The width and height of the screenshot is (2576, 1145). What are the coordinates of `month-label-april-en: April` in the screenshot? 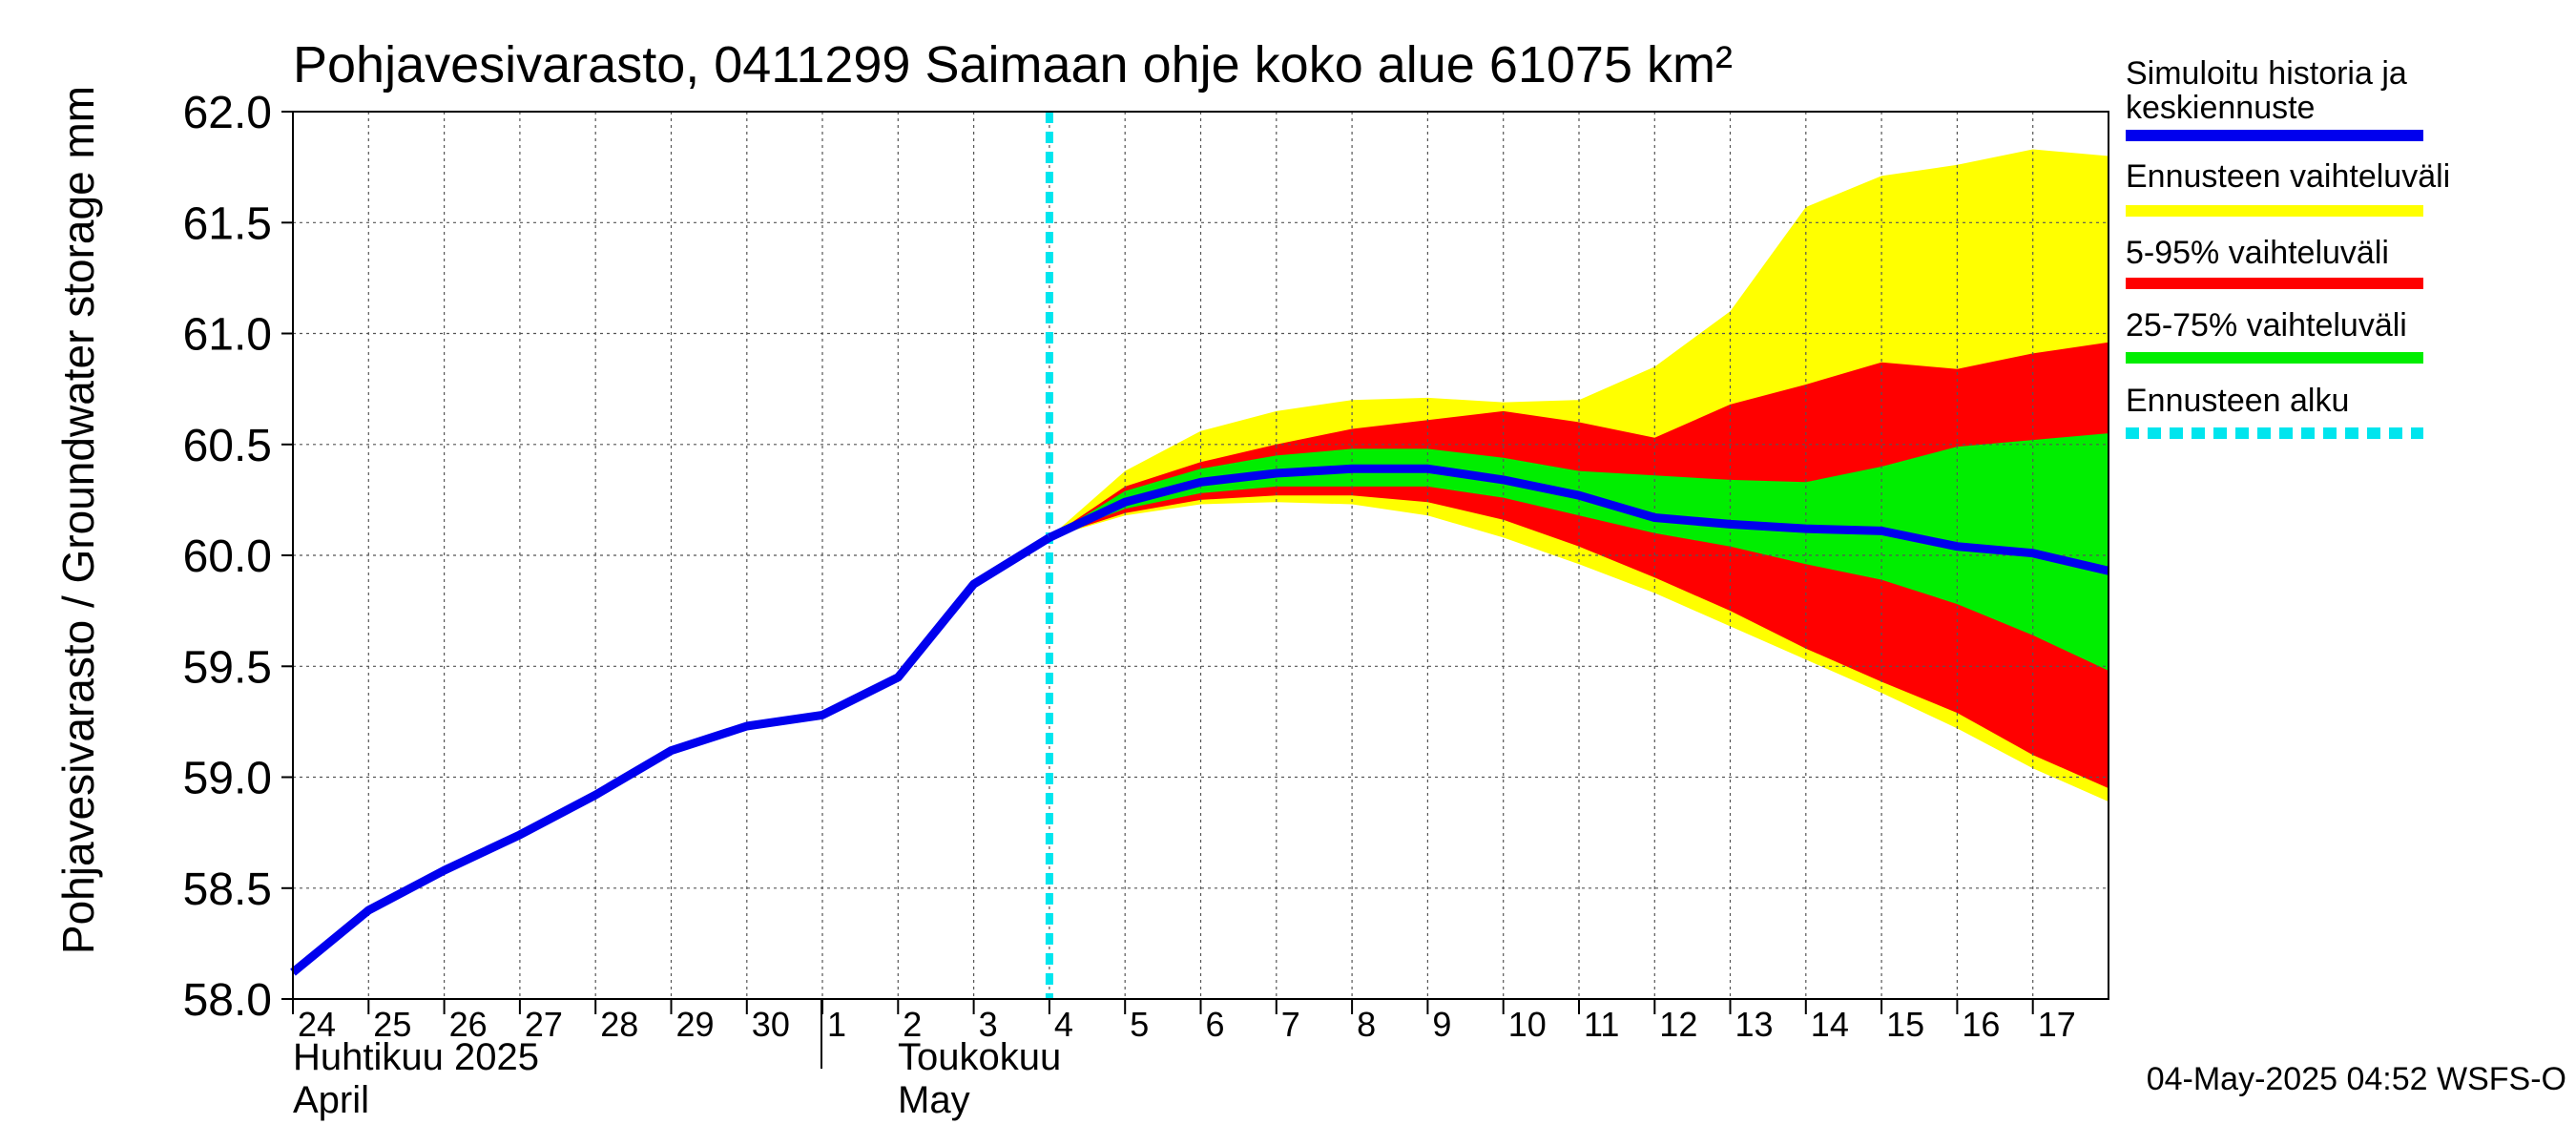 It's located at (331, 1100).